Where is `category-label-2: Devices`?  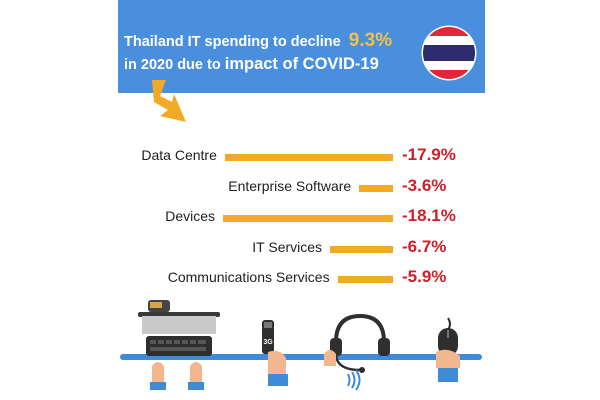 category-label-2: Devices is located at coordinates (190, 216).